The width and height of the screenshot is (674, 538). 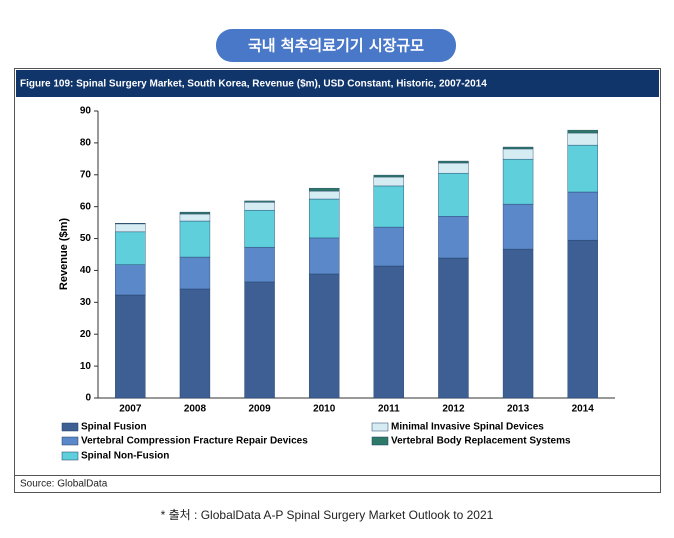 I want to click on badge, so click(x=336, y=45).